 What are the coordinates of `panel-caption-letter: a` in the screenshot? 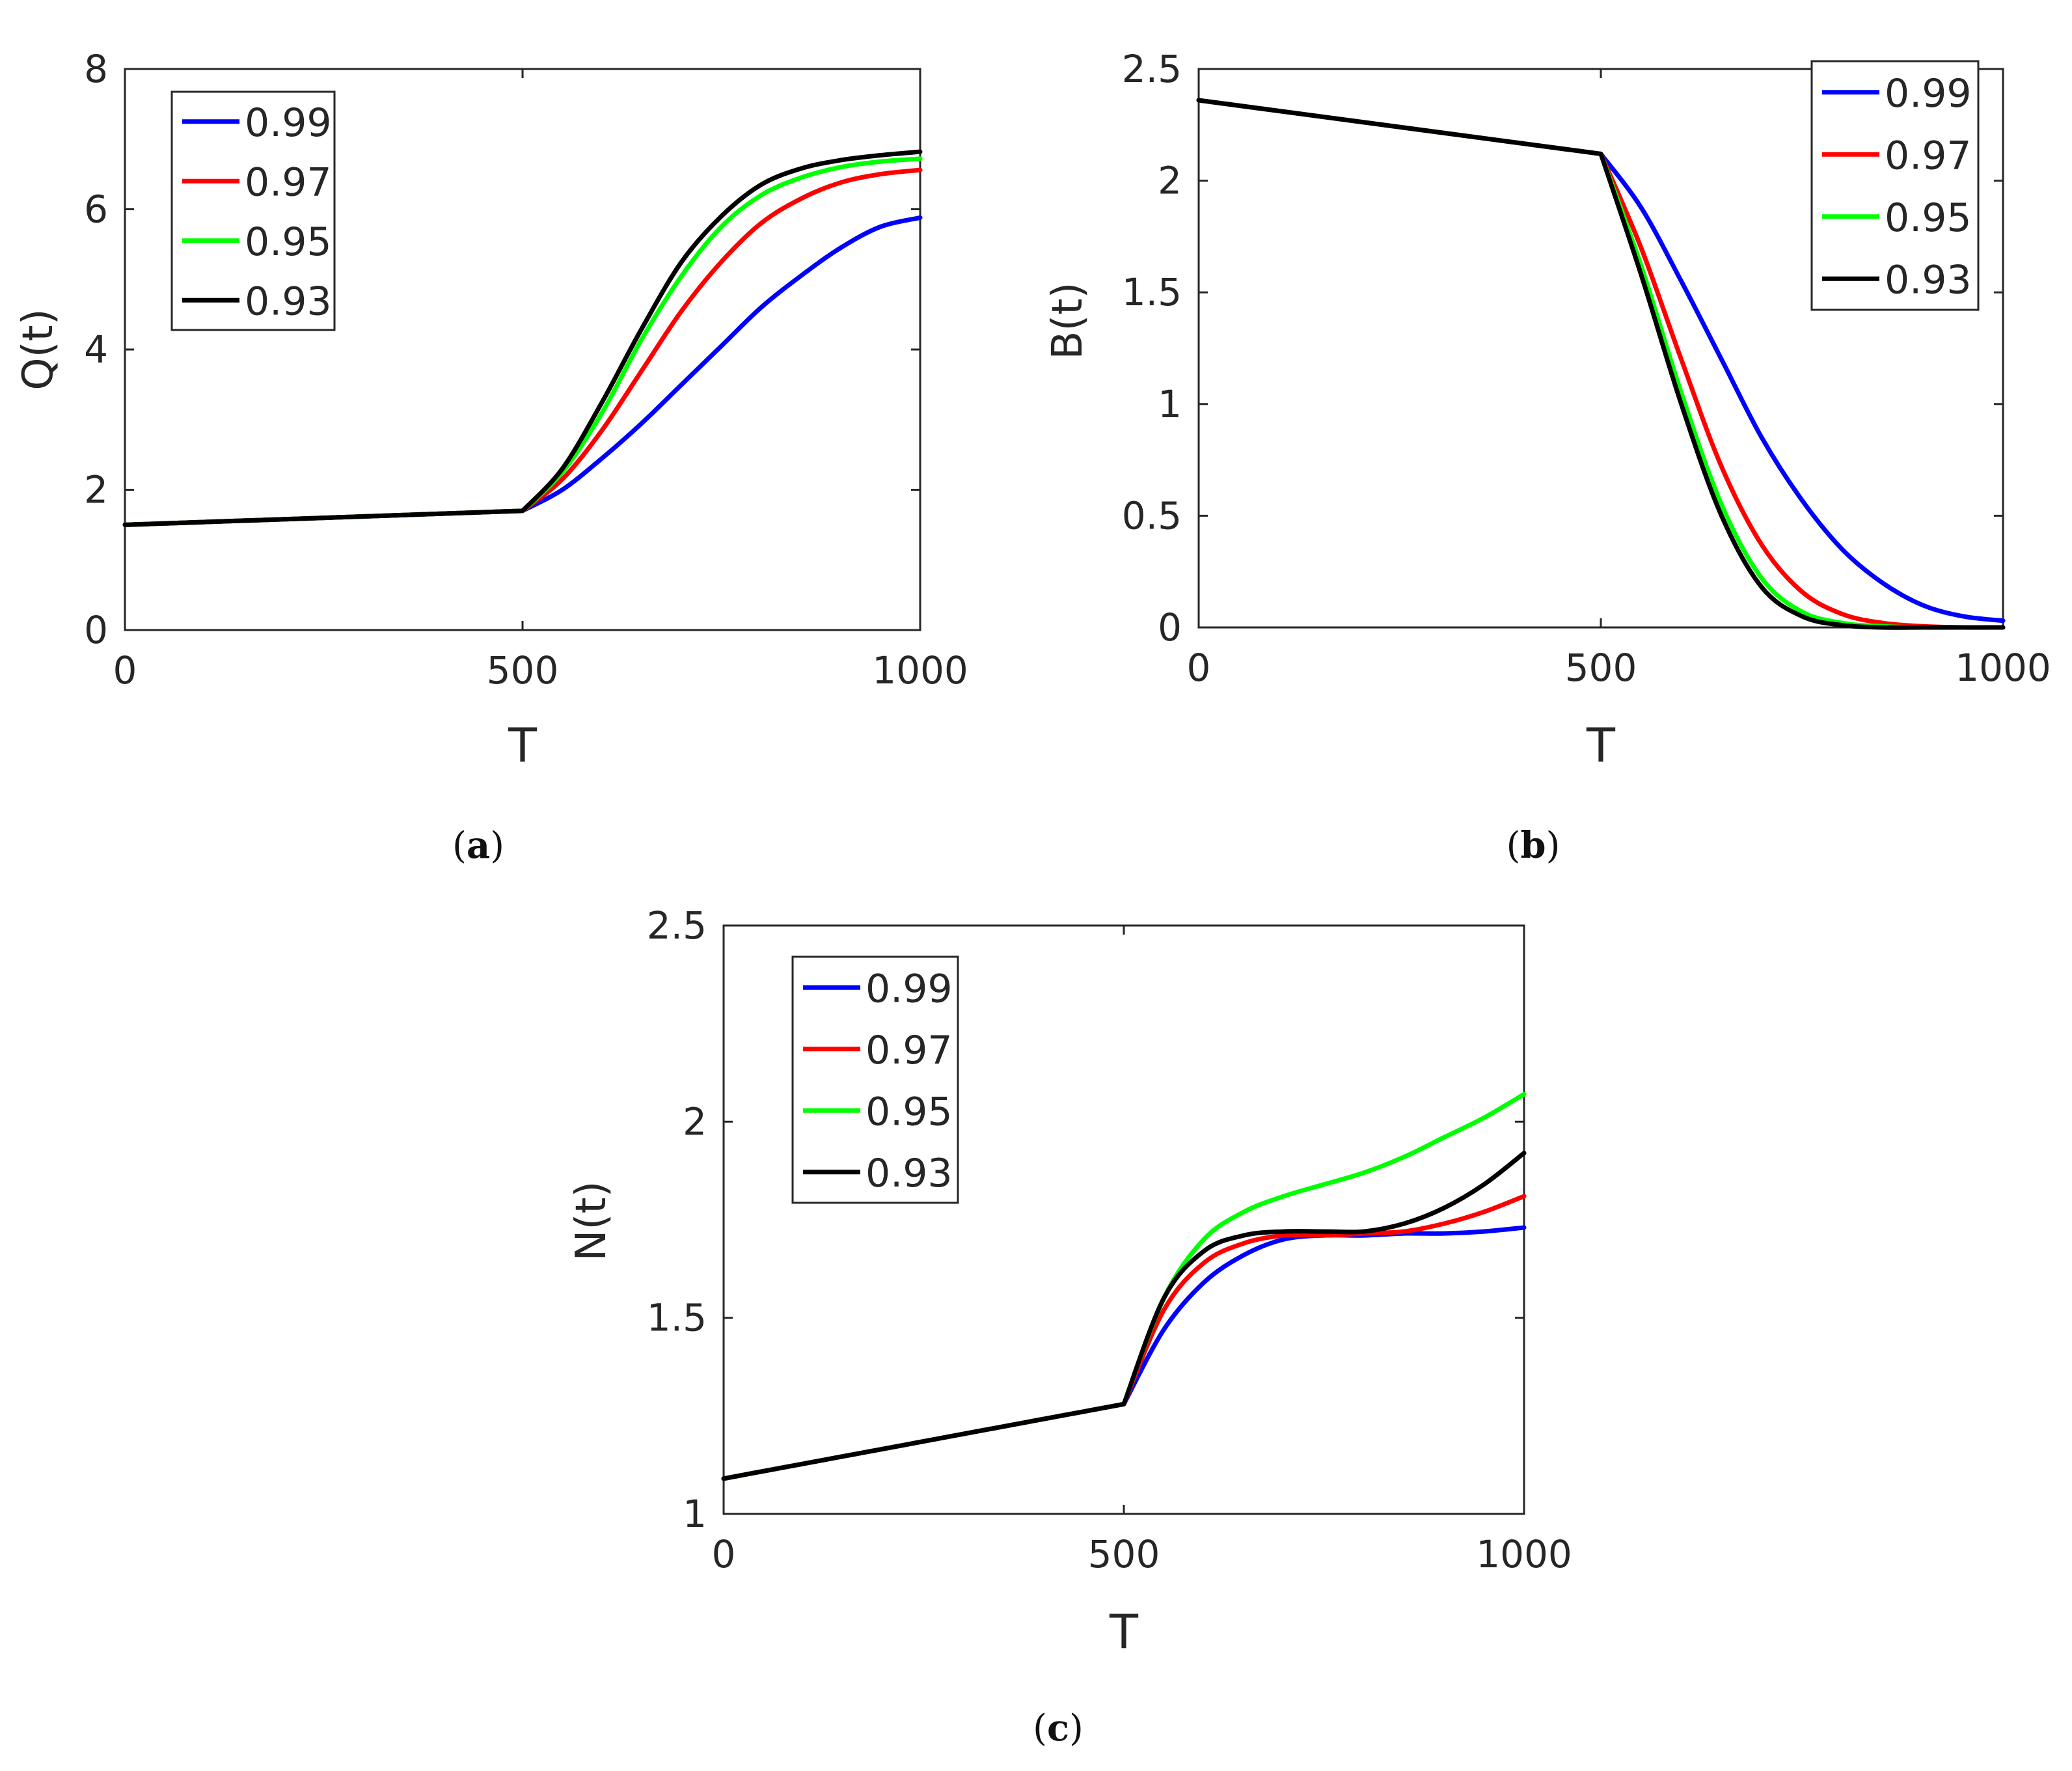 It's located at (478, 845).